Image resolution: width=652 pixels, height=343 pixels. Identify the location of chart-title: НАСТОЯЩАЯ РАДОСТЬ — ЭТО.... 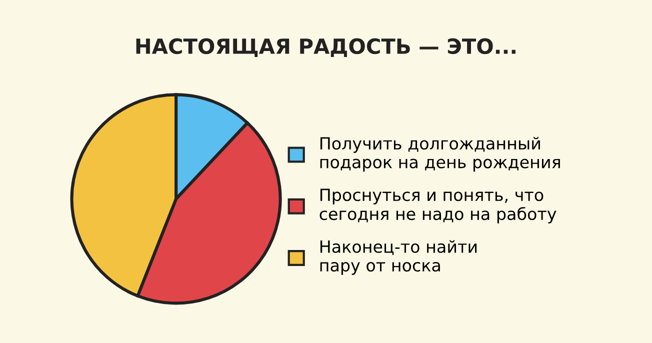
(326, 48).